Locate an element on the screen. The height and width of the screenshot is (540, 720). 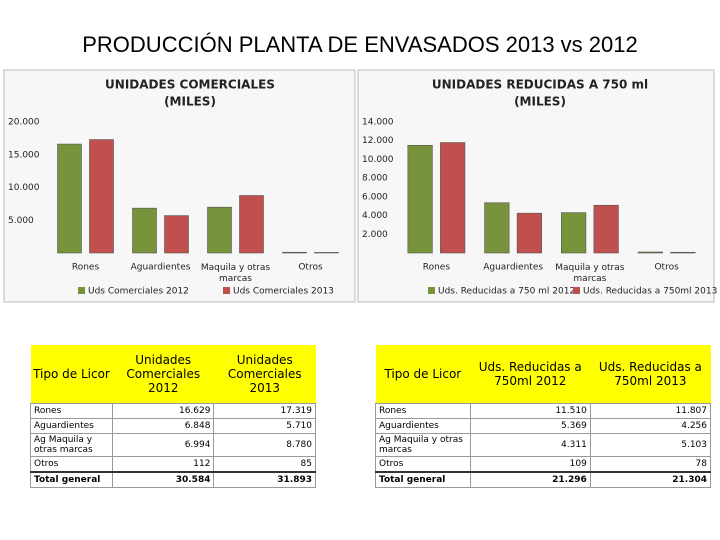
y-tick-label: 2.000 is located at coordinates (375, 235).